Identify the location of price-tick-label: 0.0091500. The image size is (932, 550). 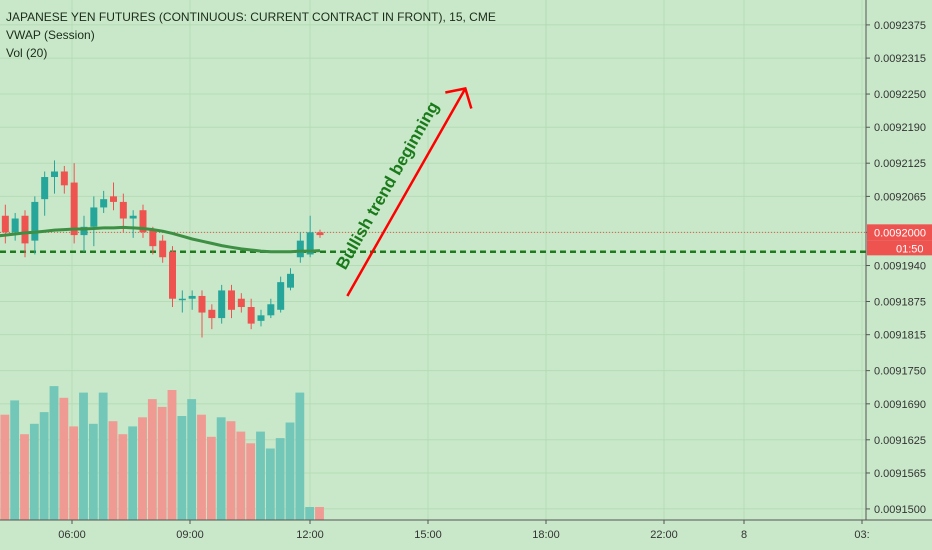
(900, 510).